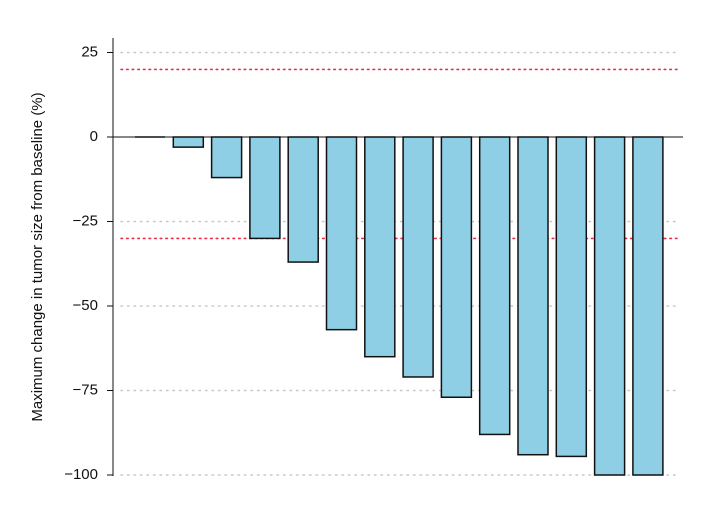 Image resolution: width=703 pixels, height=511 pixels. I want to click on y-tick-label: 0, so click(94, 136).